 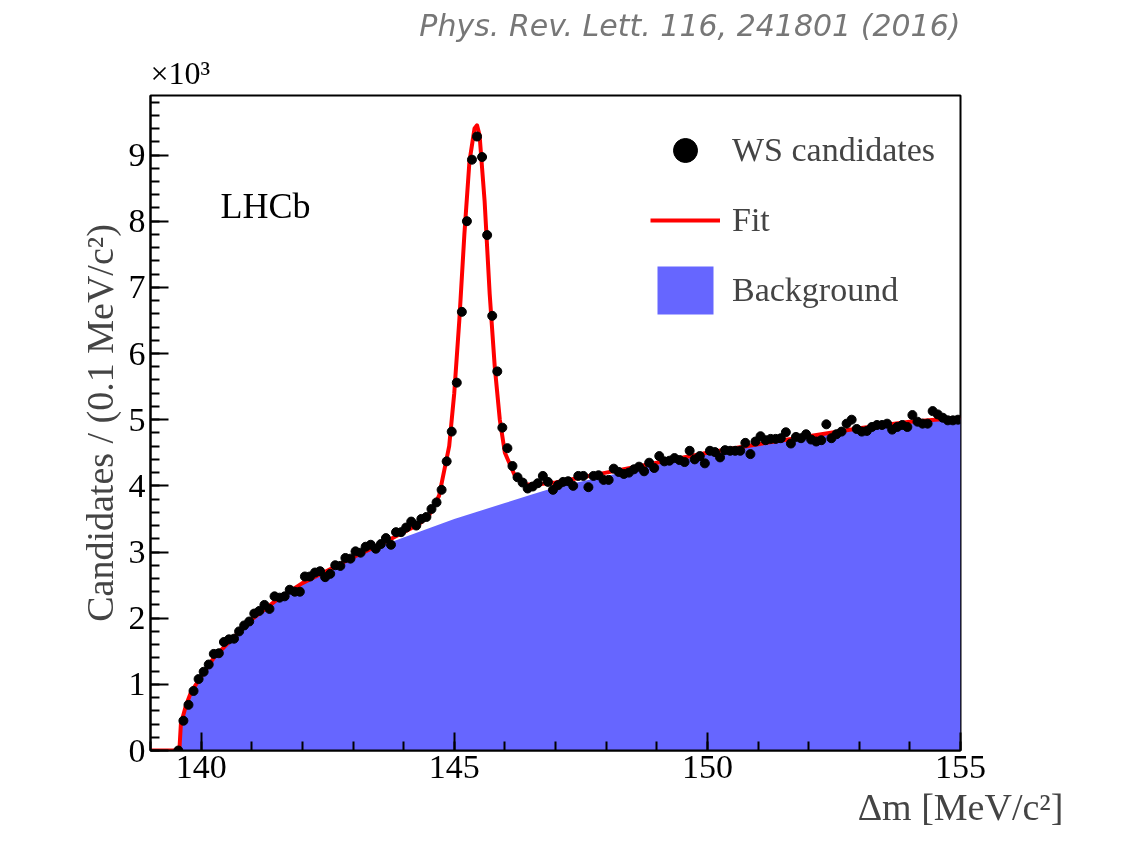 What do you see at coordinates (137, 750) in the screenshot?
I see `y-tick-label: 0` at bounding box center [137, 750].